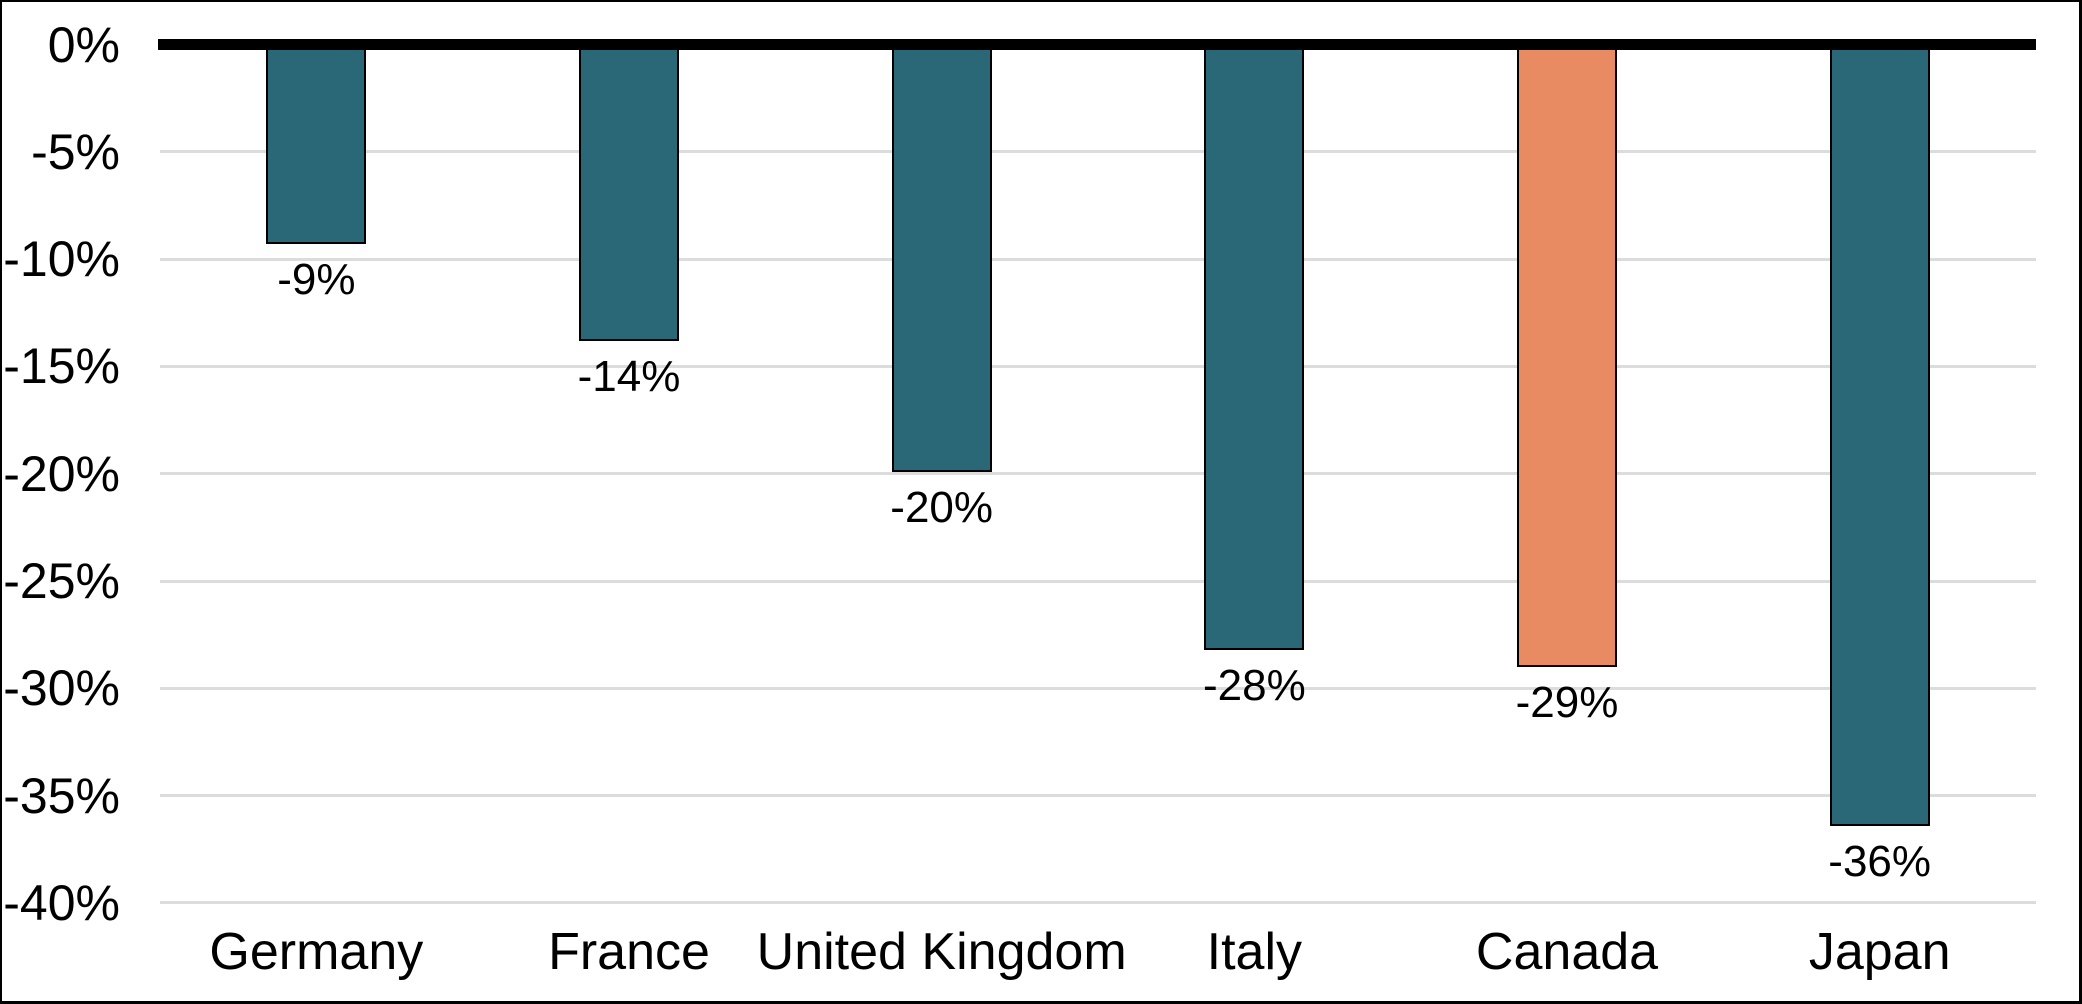 The width and height of the screenshot is (2082, 1004). What do you see at coordinates (1879, 435) in the screenshot?
I see `bar-japan` at bounding box center [1879, 435].